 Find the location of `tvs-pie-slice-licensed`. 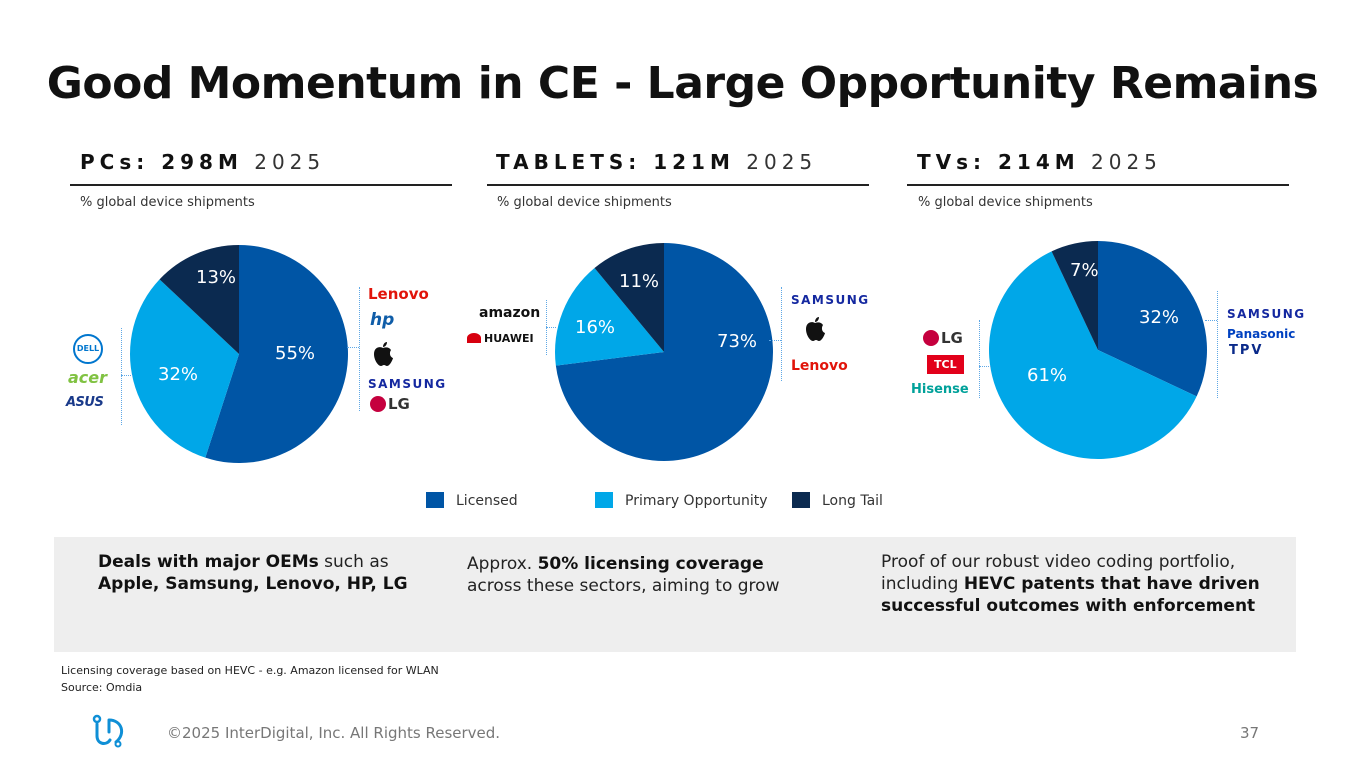

tvs-pie-slice-licensed is located at coordinates (1152, 319).